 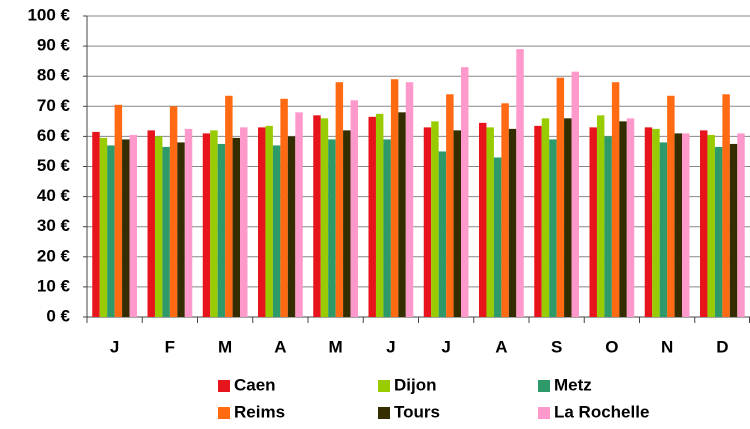 What do you see at coordinates (48, 14) in the screenshot?
I see `y-tick-label: 100 €` at bounding box center [48, 14].